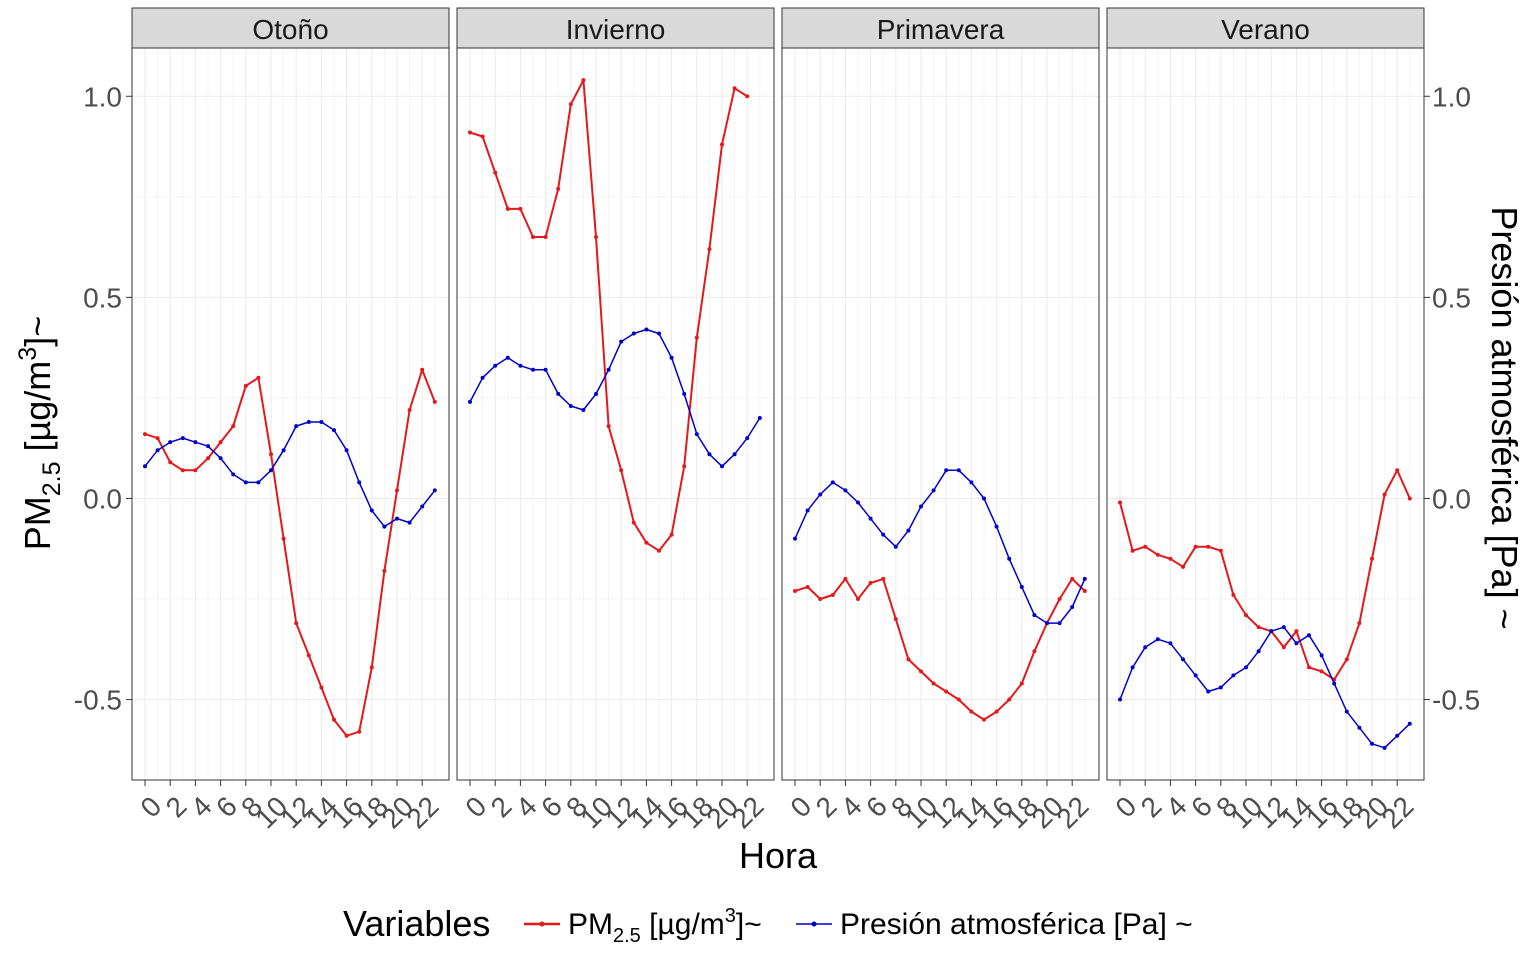 The height and width of the screenshot is (965, 1536). Describe the element at coordinates (1016, 924) in the screenshot. I see `legend-label-presion: Presión atmosférica [Pa] ~` at that location.